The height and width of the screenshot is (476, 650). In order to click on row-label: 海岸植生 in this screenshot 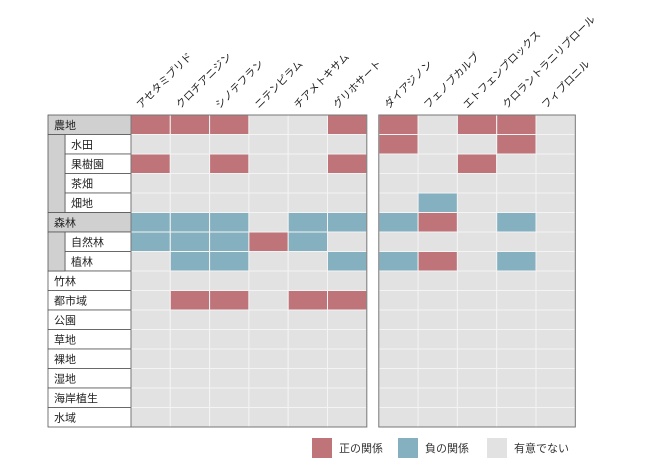, I will do `click(76, 398)`.